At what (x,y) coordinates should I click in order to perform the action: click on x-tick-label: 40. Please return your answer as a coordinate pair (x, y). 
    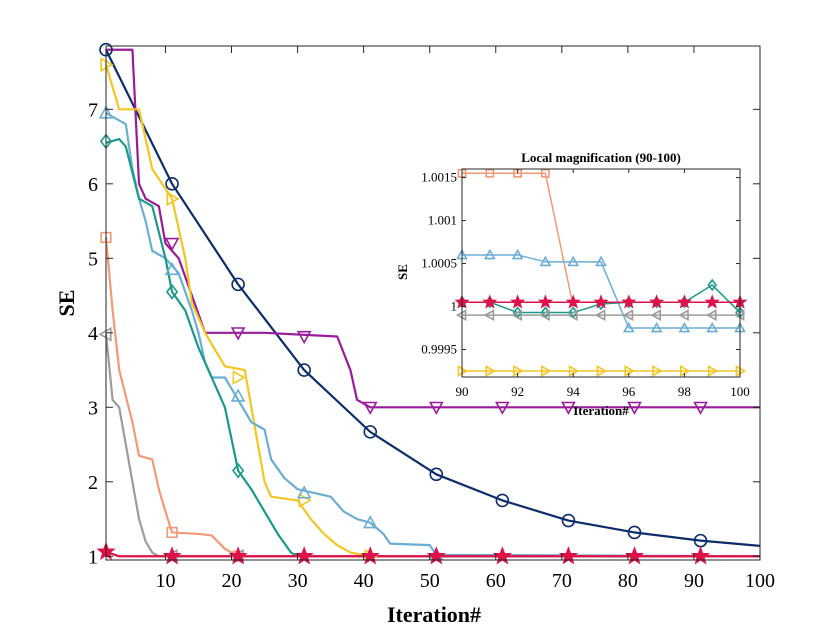
    Looking at the image, I should click on (364, 581).